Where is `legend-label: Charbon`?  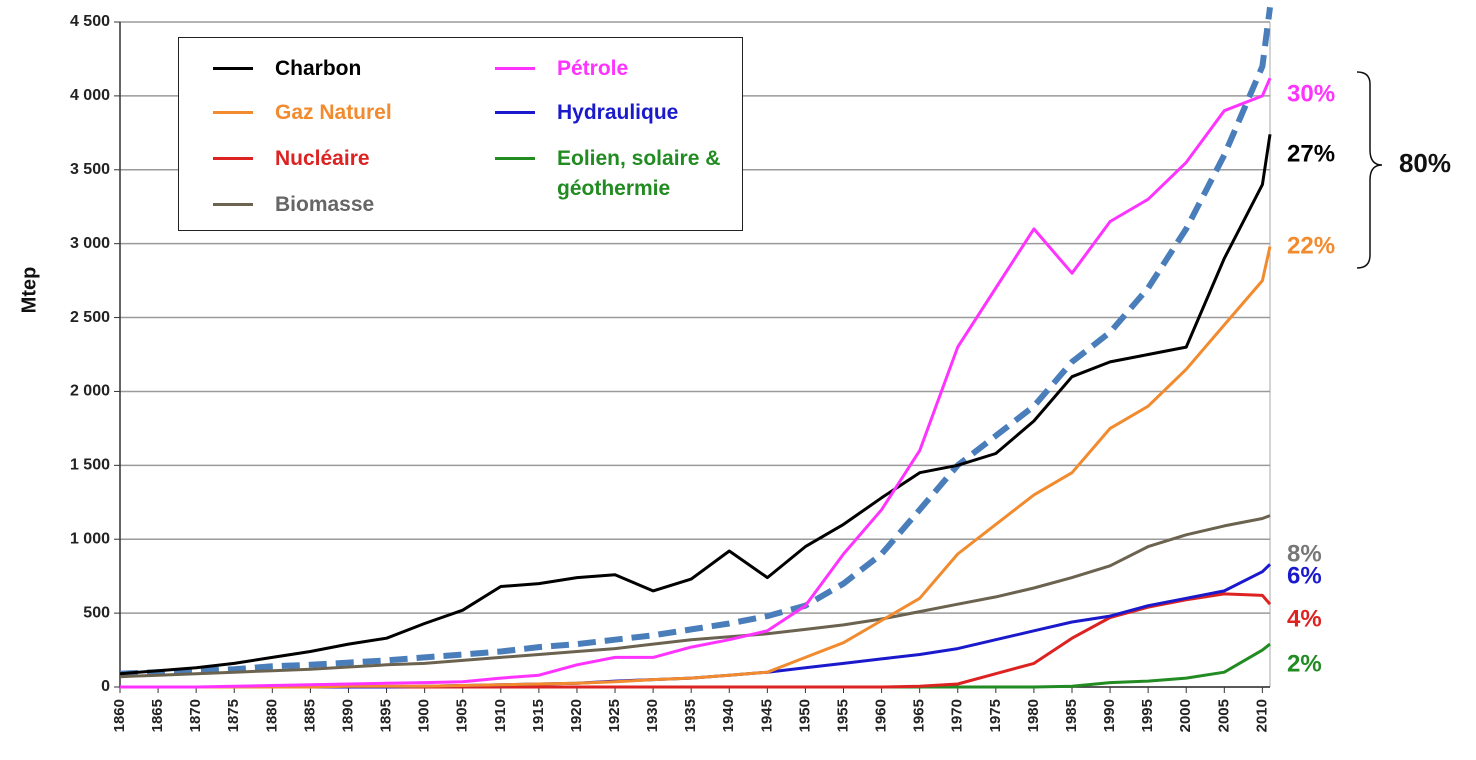
legend-label: Charbon is located at coordinates (318, 68).